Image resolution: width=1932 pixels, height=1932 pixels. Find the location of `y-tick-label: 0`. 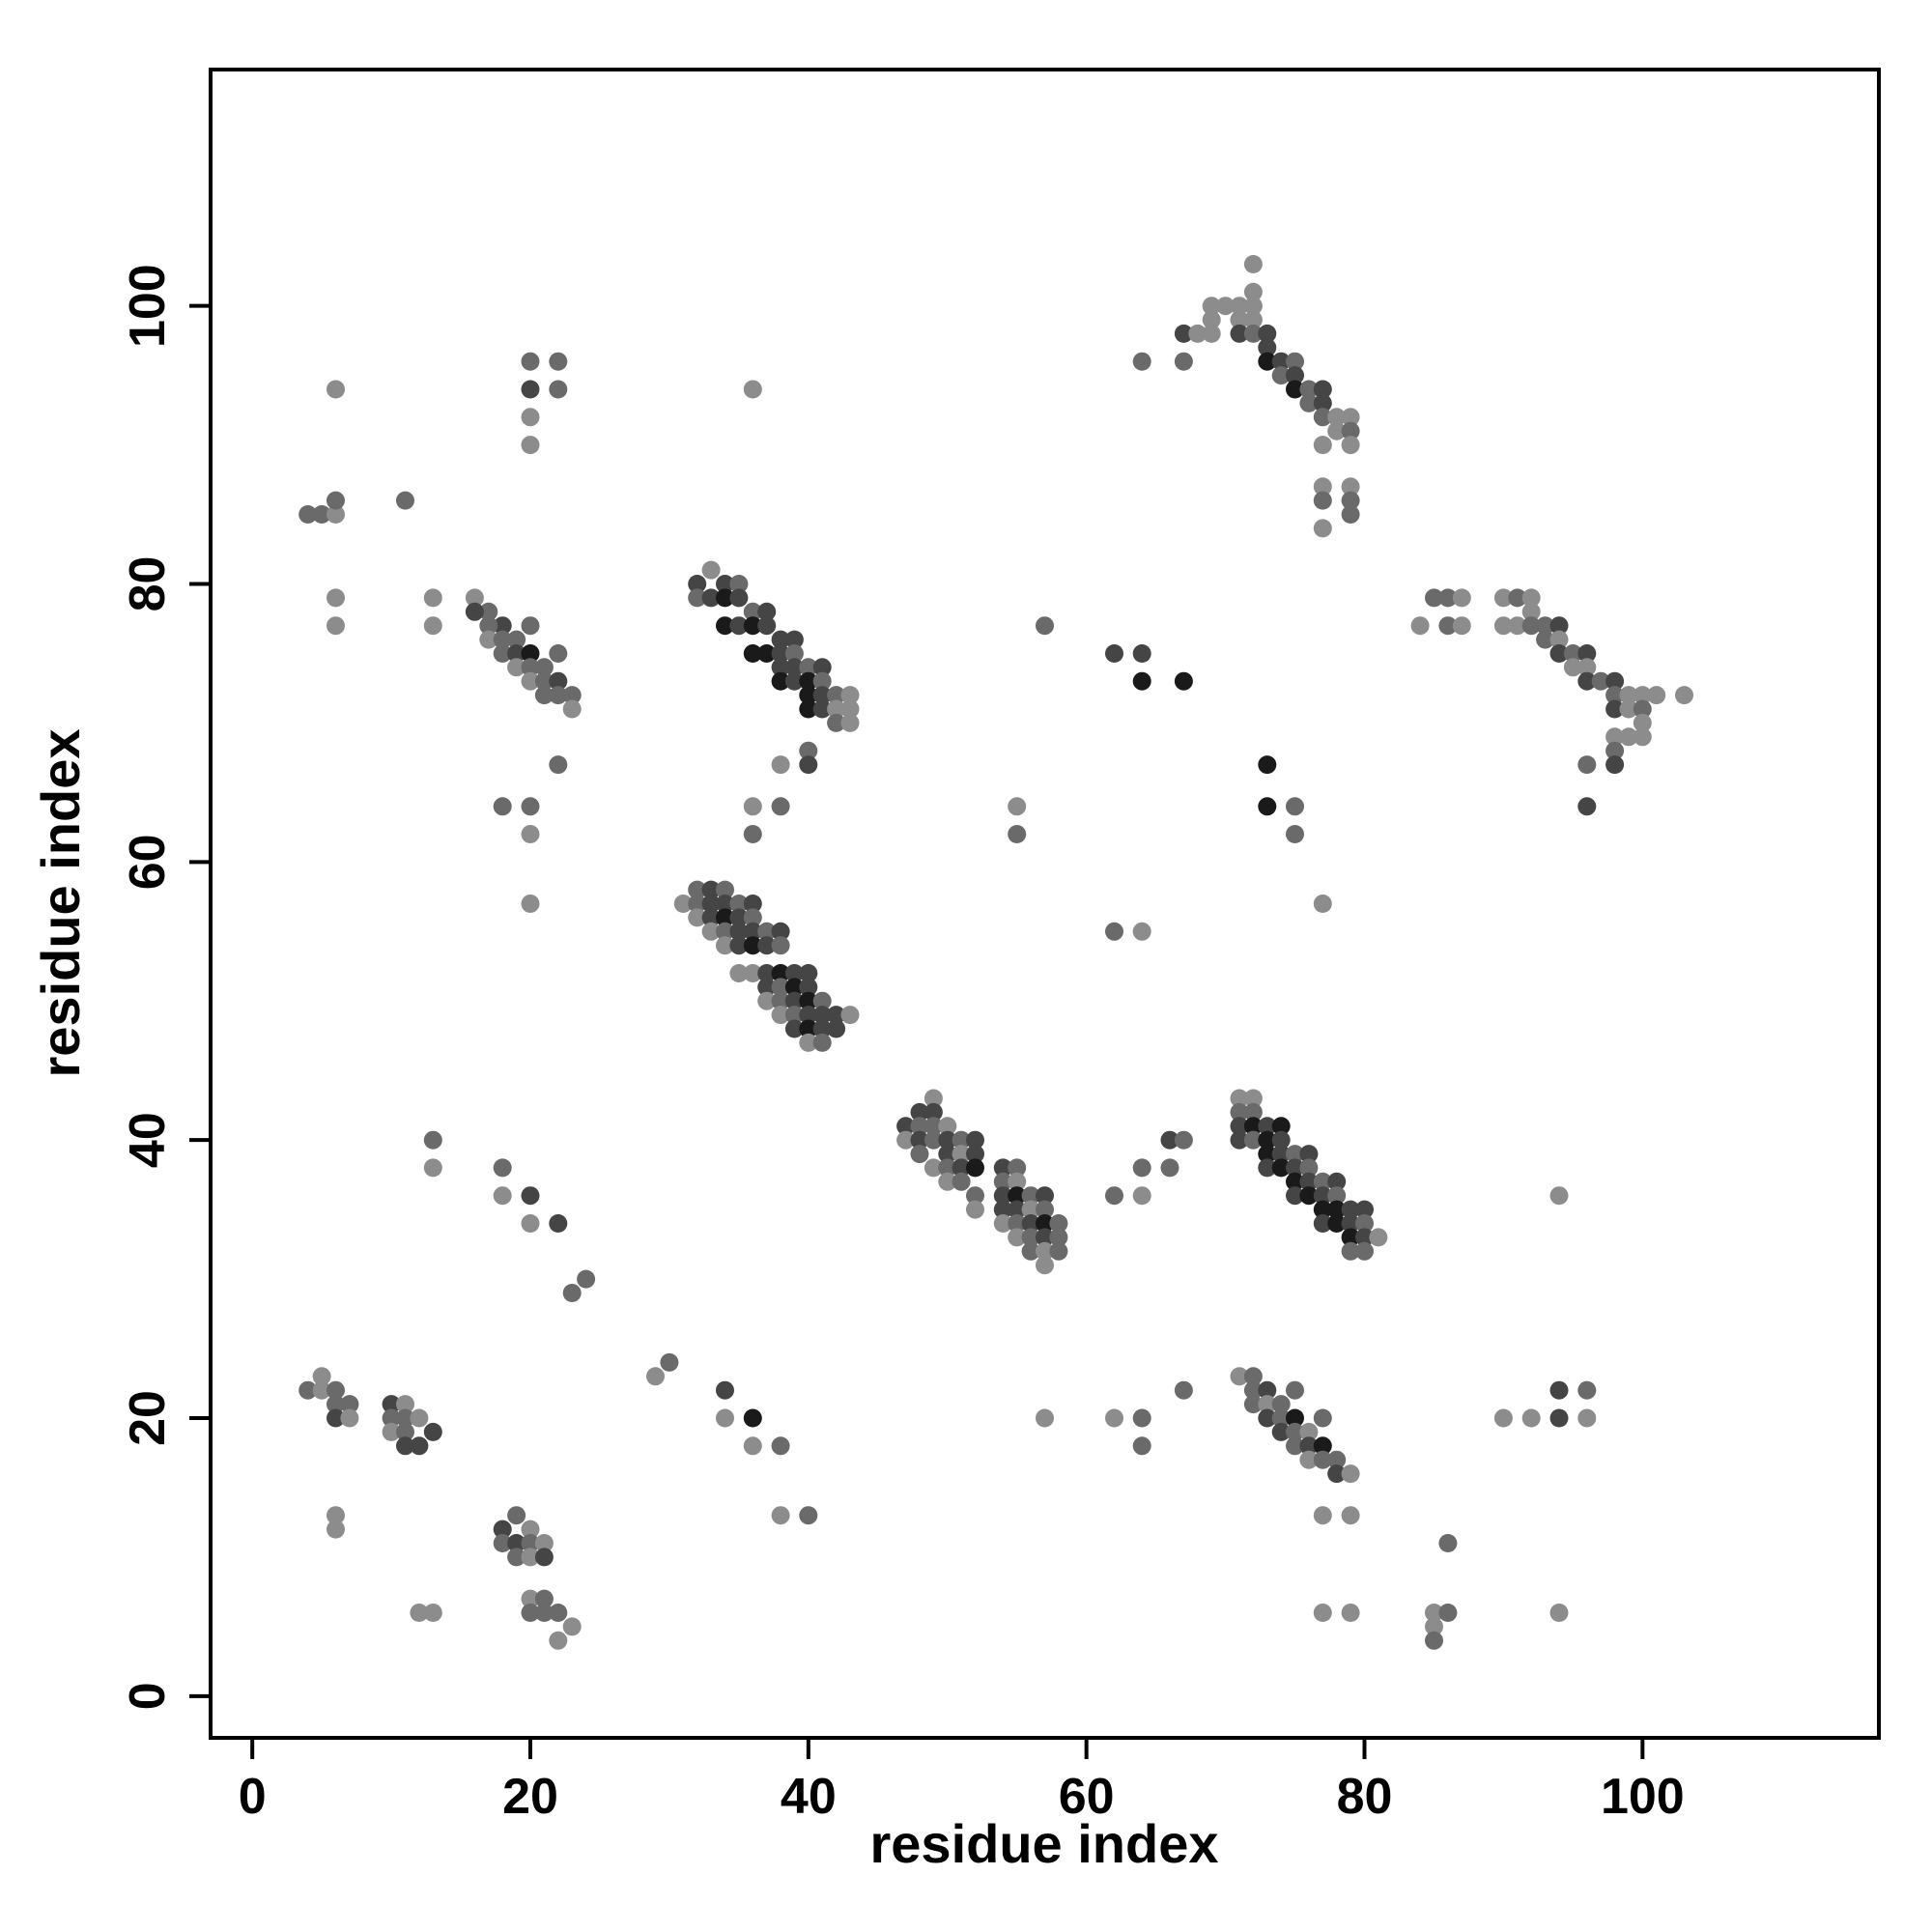

y-tick-label: 0 is located at coordinates (148, 1696).